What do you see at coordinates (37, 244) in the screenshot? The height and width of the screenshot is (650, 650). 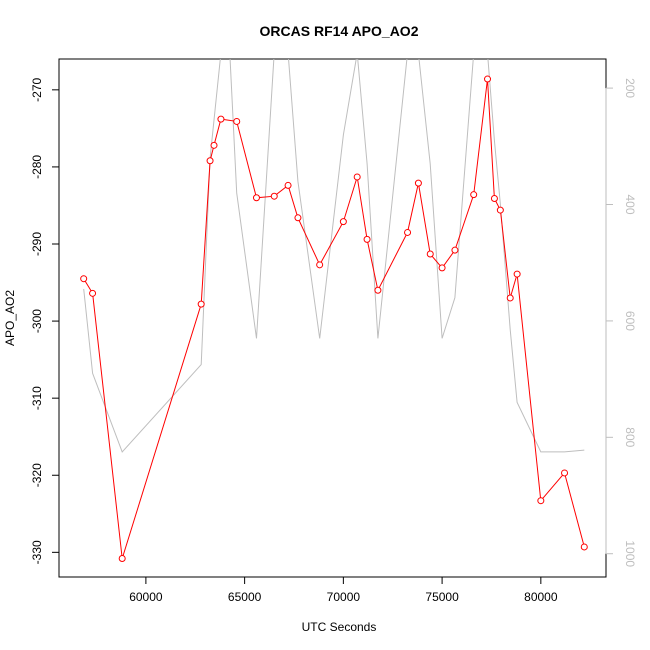 I see `y-tick-label: -290` at bounding box center [37, 244].